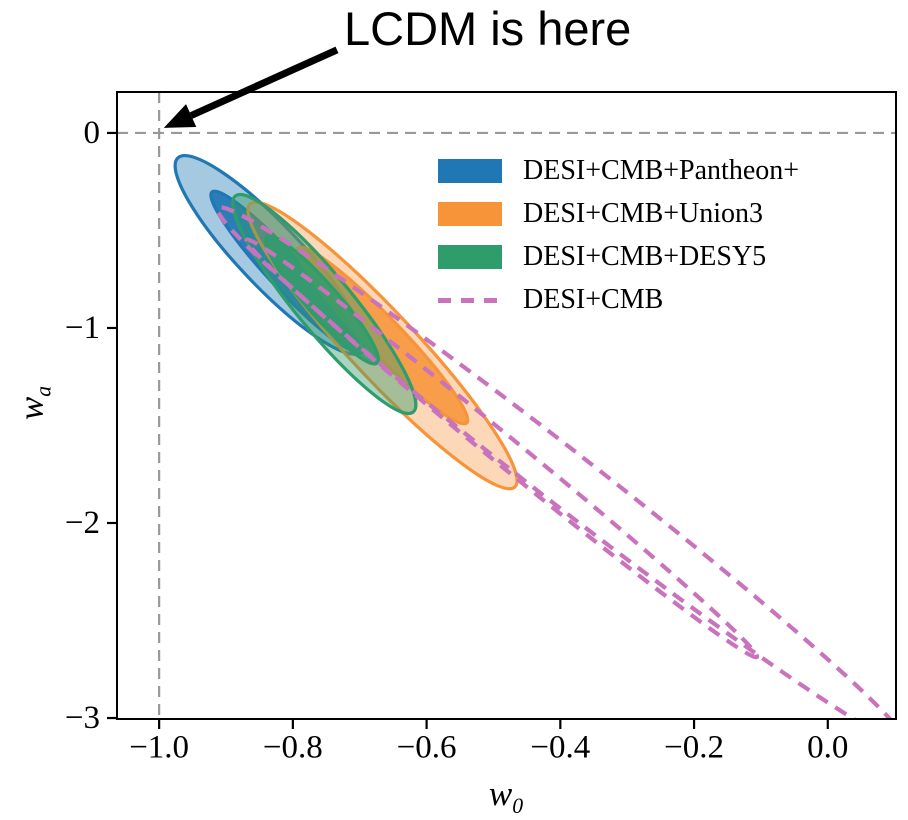  What do you see at coordinates (159, 747) in the screenshot?
I see `x-tick-label: −1.0` at bounding box center [159, 747].